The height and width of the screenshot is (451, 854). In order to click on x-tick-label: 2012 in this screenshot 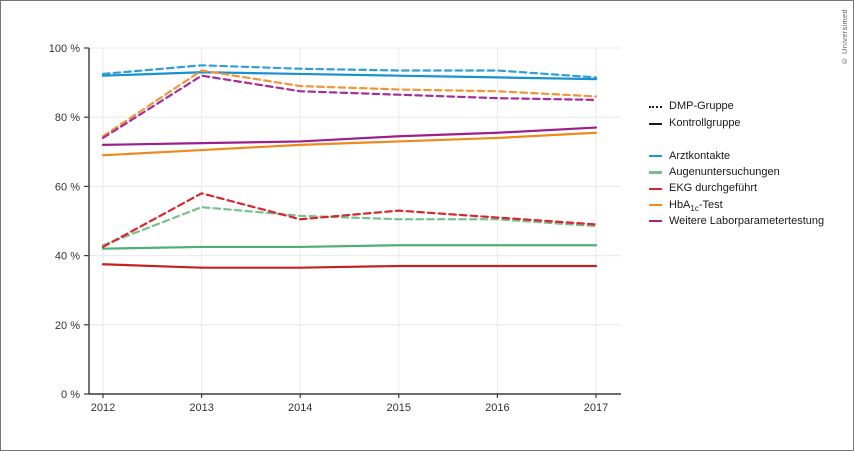, I will do `click(103, 408)`.